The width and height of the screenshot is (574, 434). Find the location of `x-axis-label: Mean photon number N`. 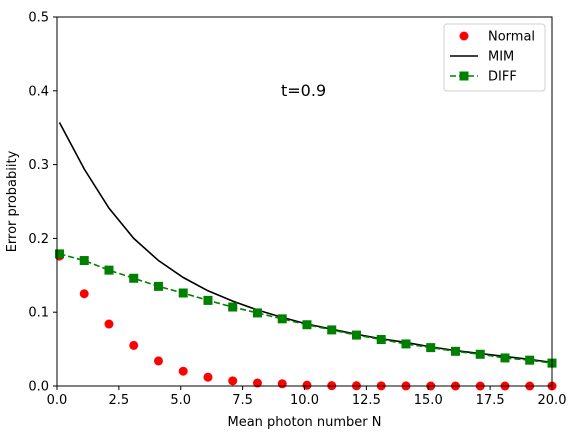

x-axis-label: Mean photon number N is located at coordinates (304, 422).